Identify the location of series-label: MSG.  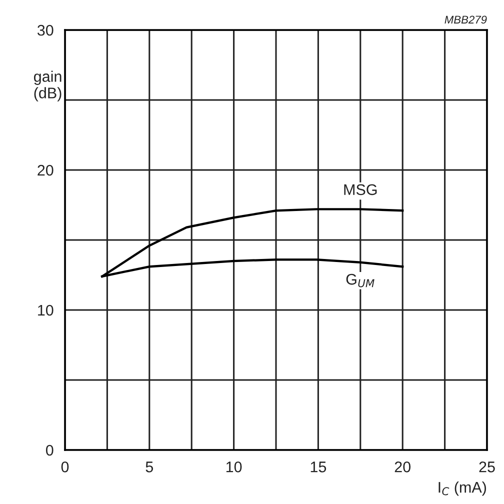
(360, 190).